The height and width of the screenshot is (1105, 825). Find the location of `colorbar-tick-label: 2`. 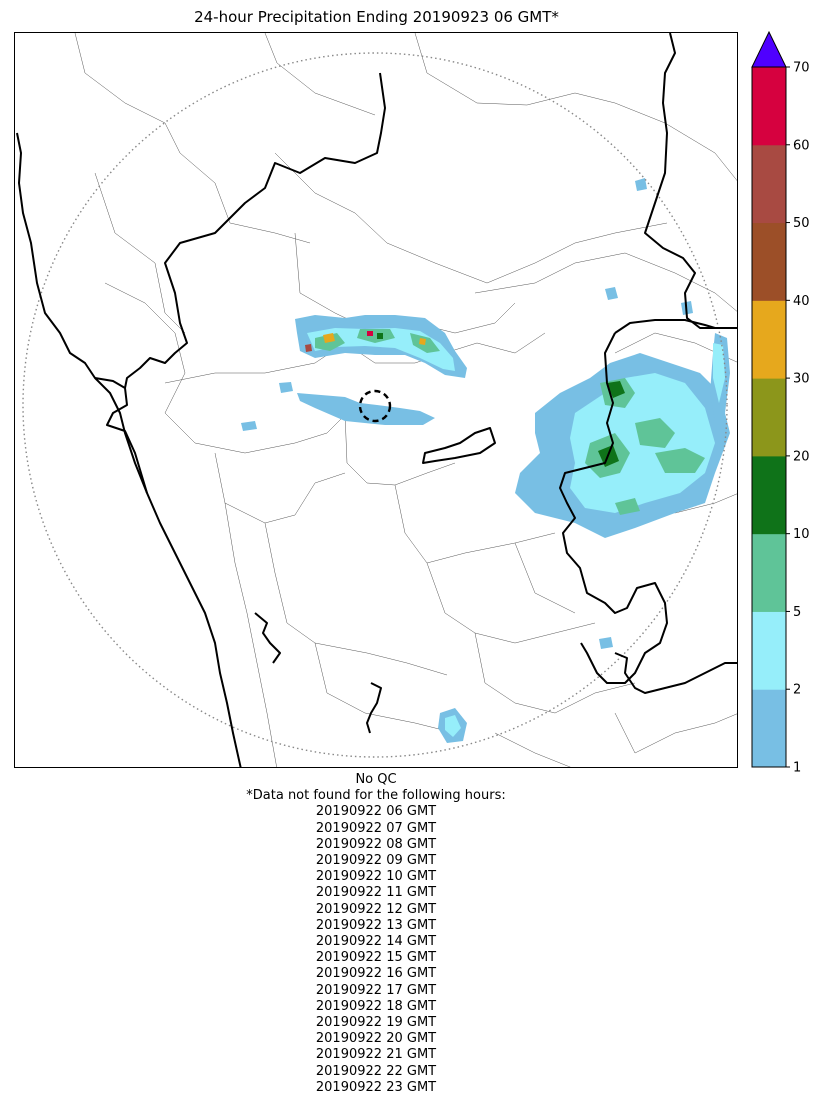

colorbar-tick-label: 2 is located at coordinates (797, 690).